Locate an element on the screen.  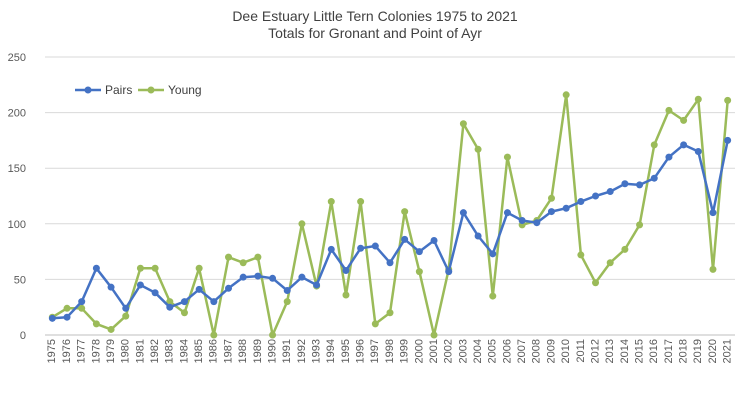
x-tick-label: 1991 is located at coordinates (287, 351).